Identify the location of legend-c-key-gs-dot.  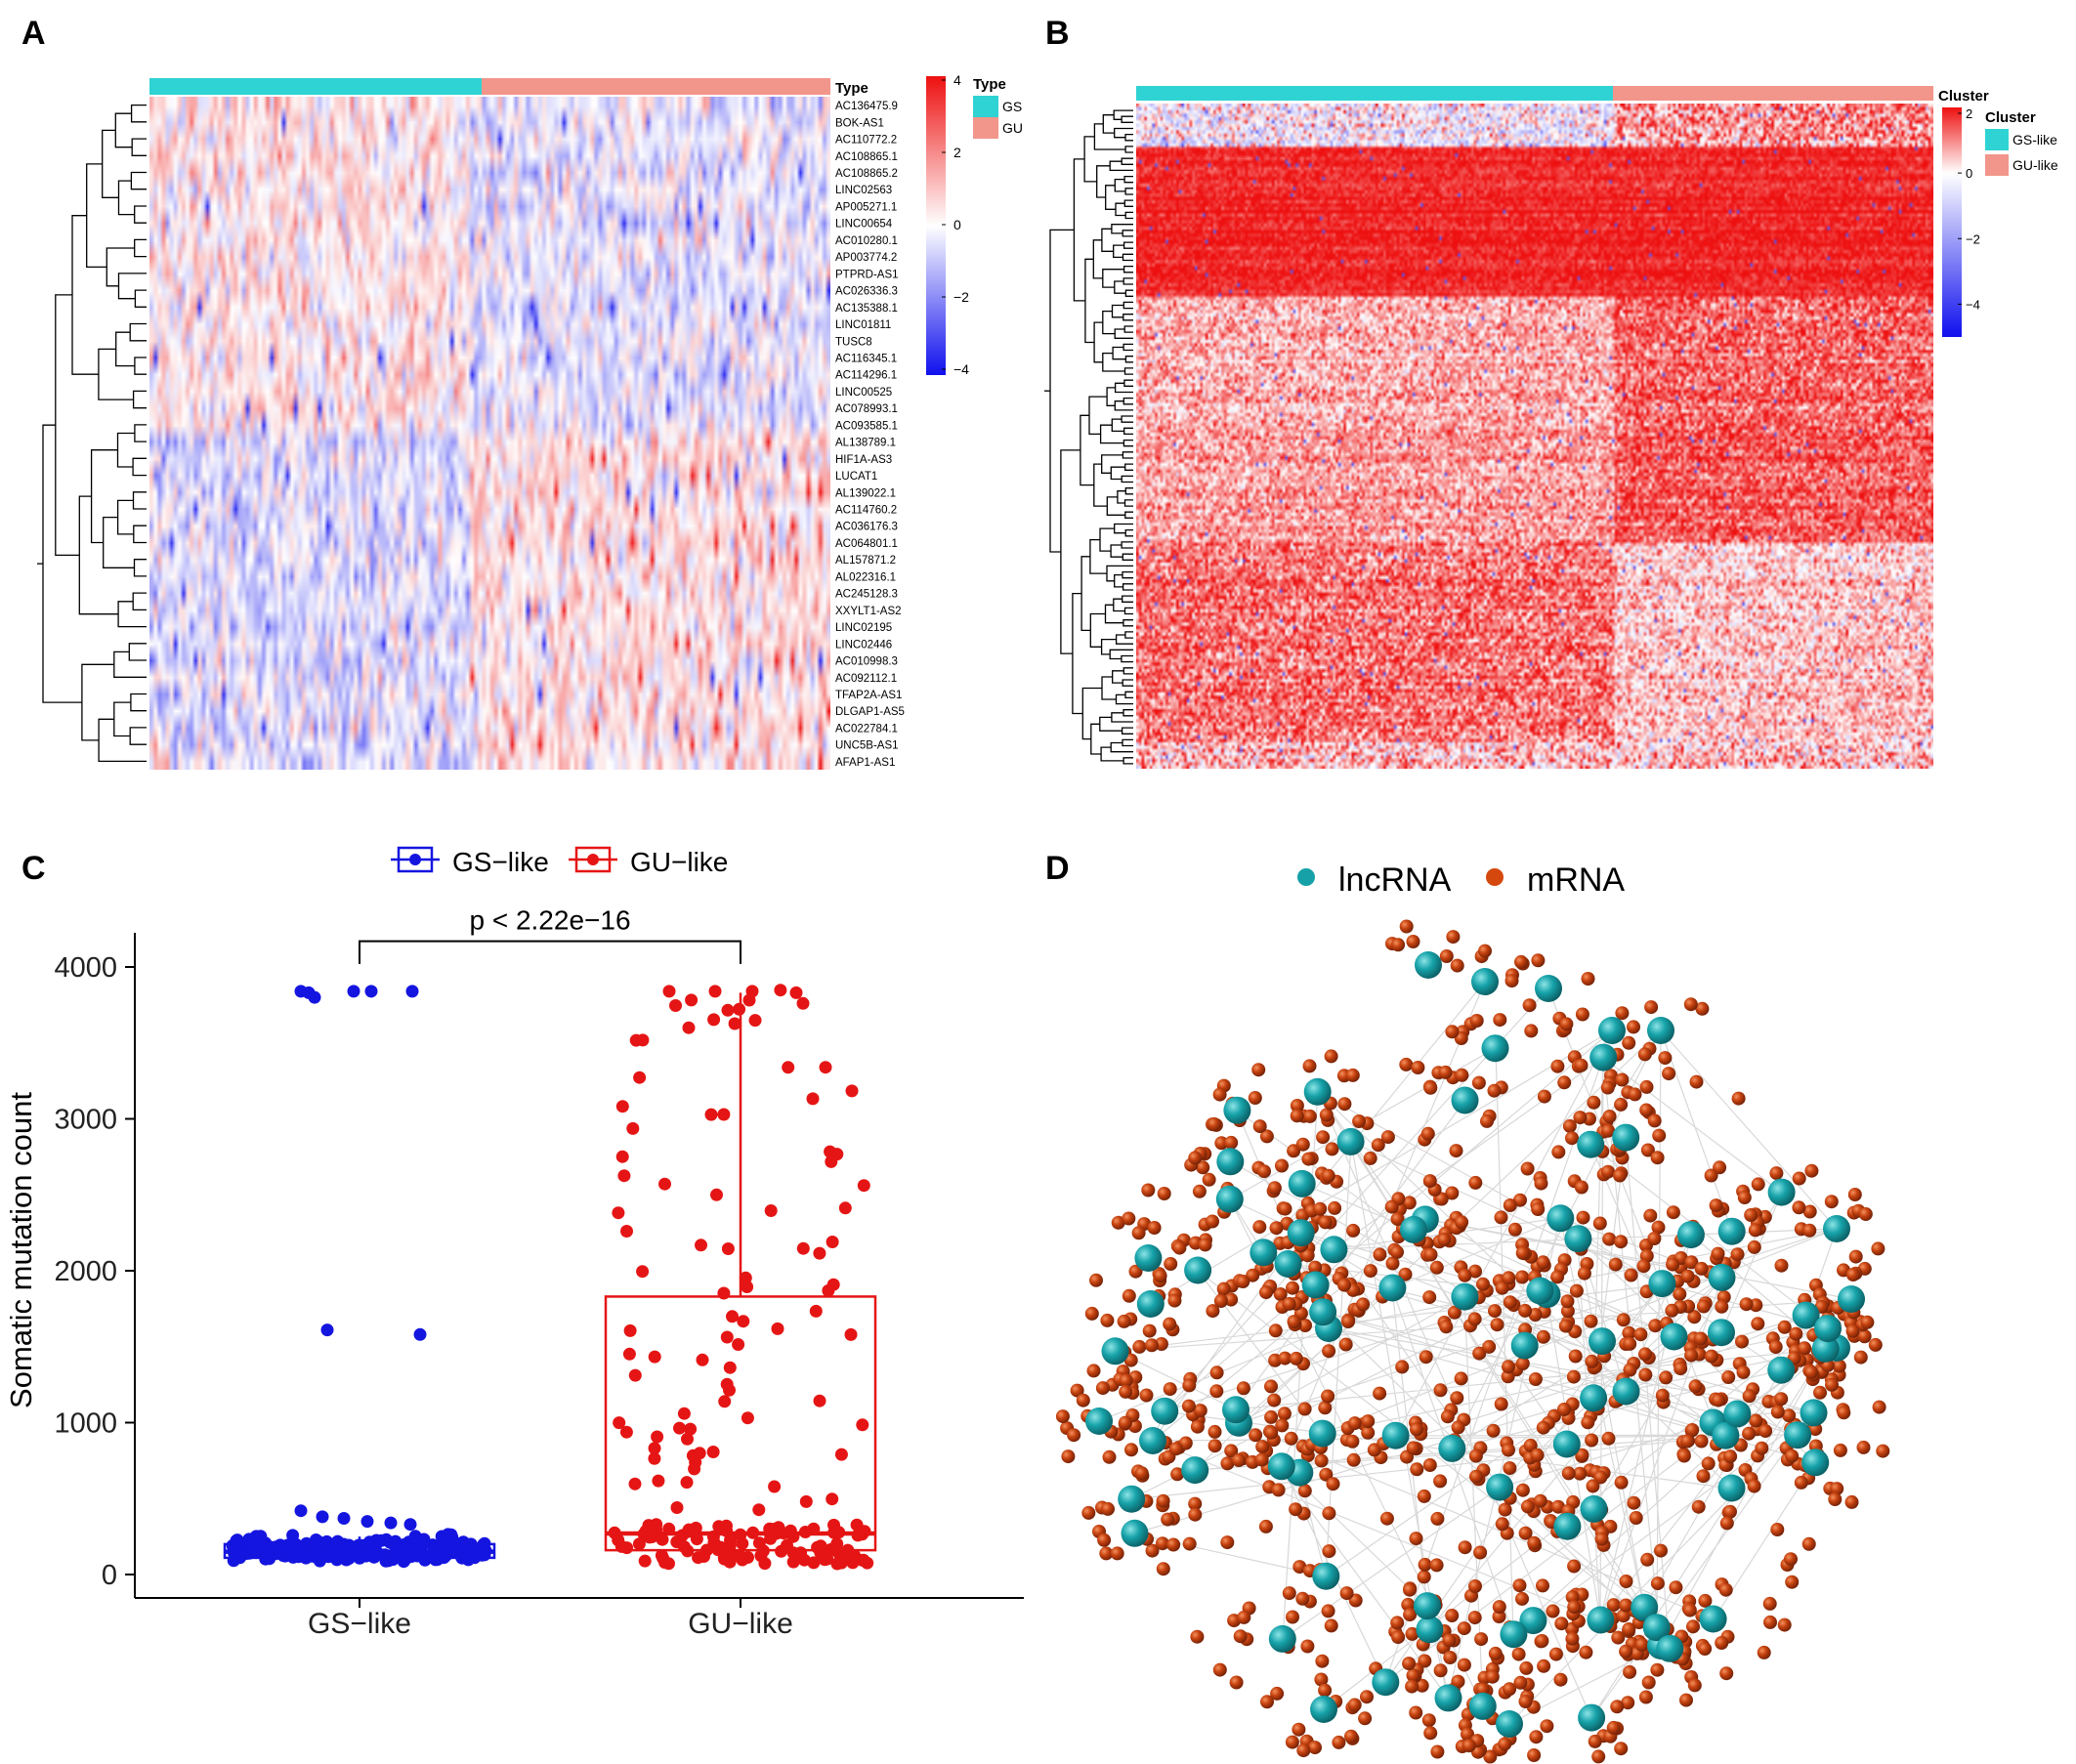
(415, 859).